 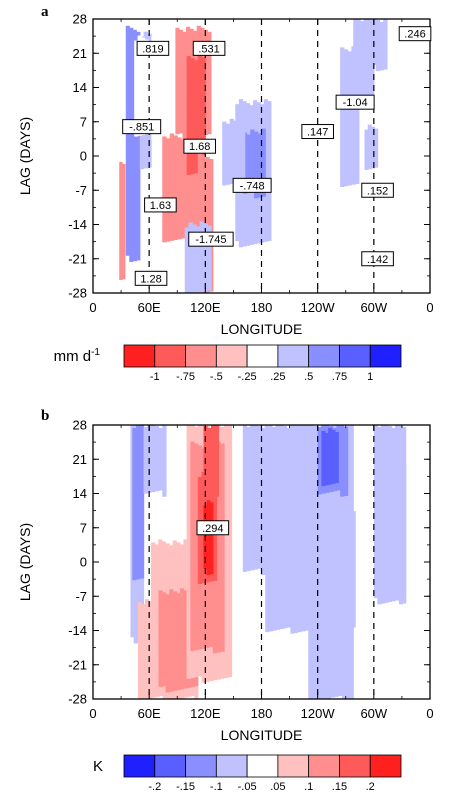 I want to click on x-tick-label: 180, so click(x=262, y=713).